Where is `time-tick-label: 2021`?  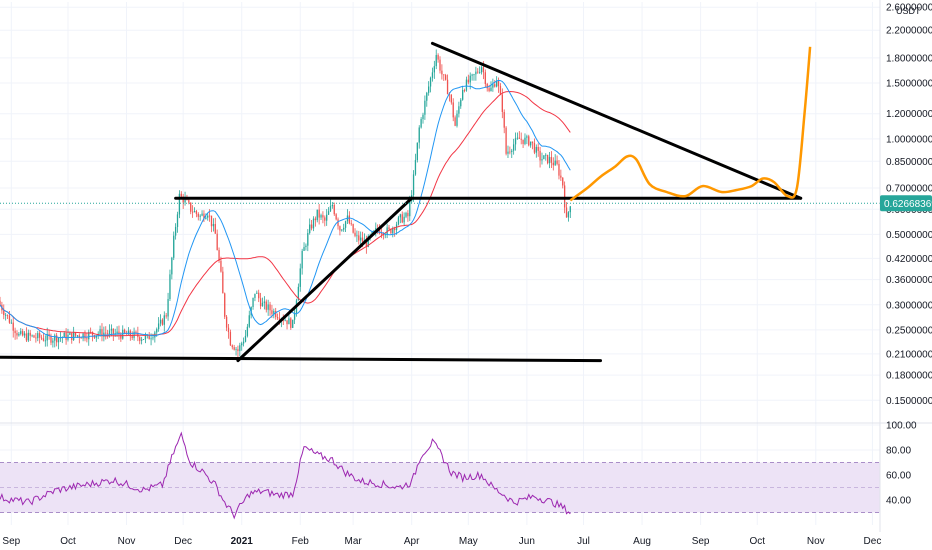
time-tick-label: 2021 is located at coordinates (242, 541).